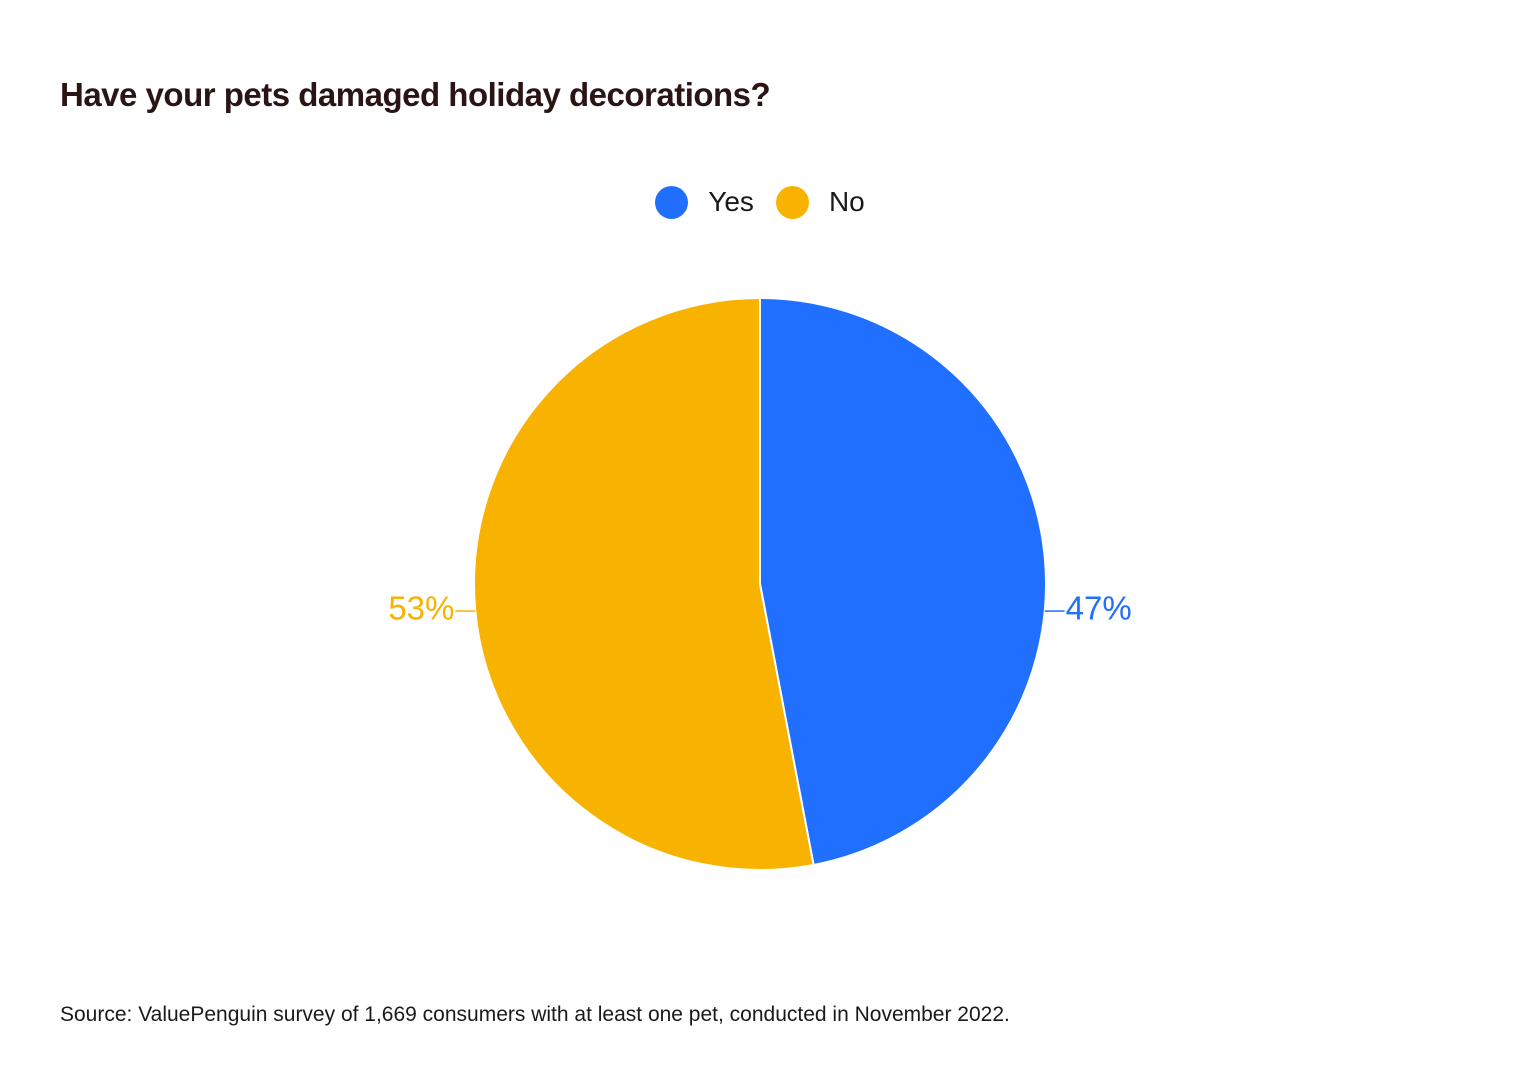  What do you see at coordinates (1099, 608) in the screenshot?
I see `data-label-yes: 47%` at bounding box center [1099, 608].